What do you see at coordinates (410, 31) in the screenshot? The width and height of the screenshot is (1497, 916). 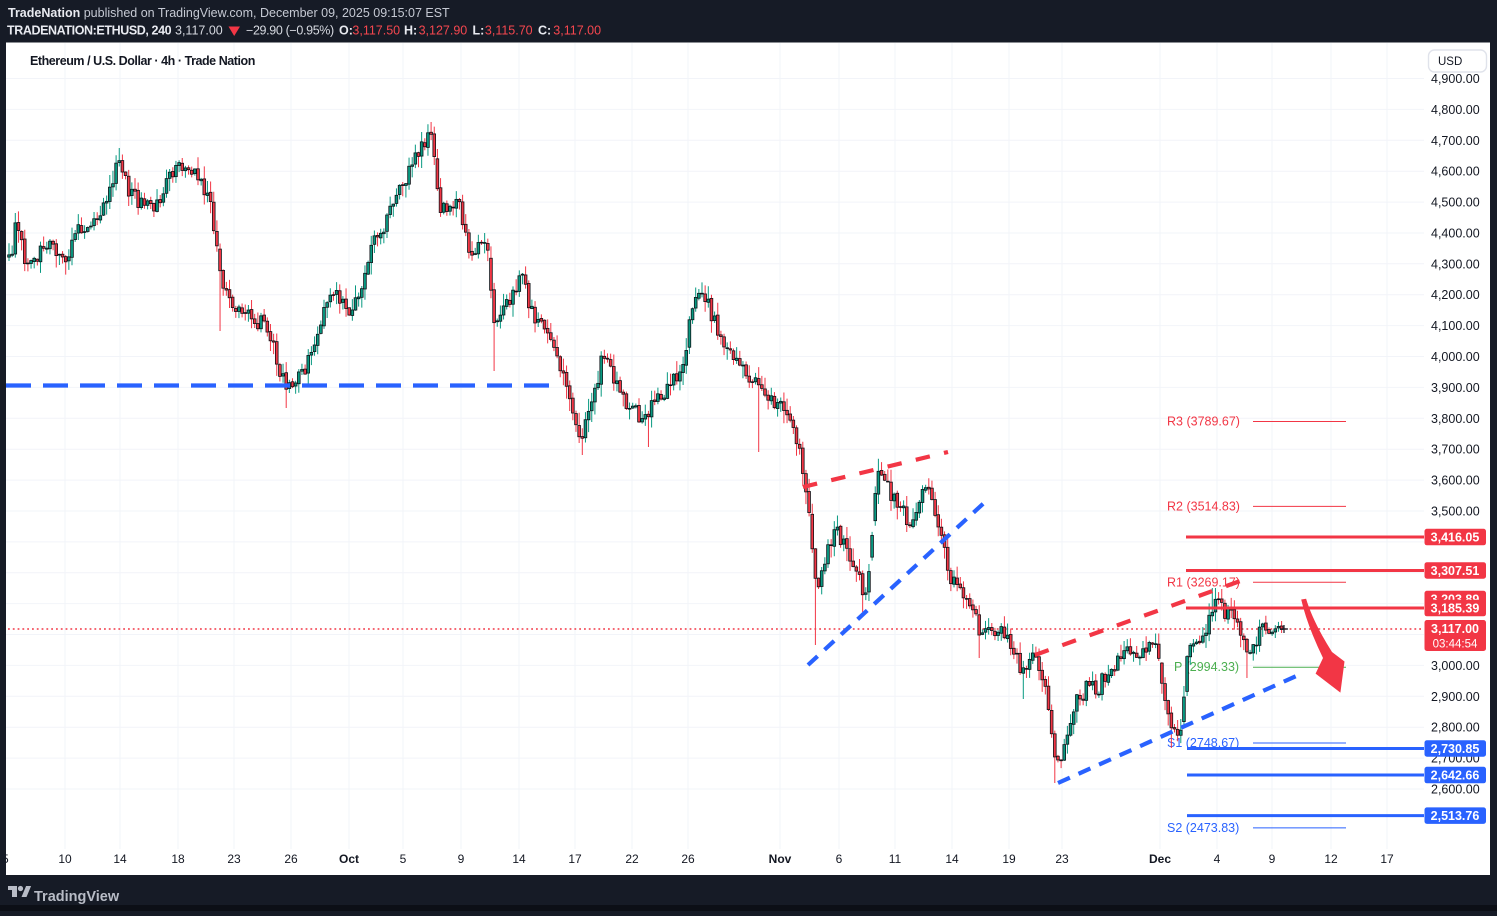 I see `svg-text: H:` at bounding box center [410, 31].